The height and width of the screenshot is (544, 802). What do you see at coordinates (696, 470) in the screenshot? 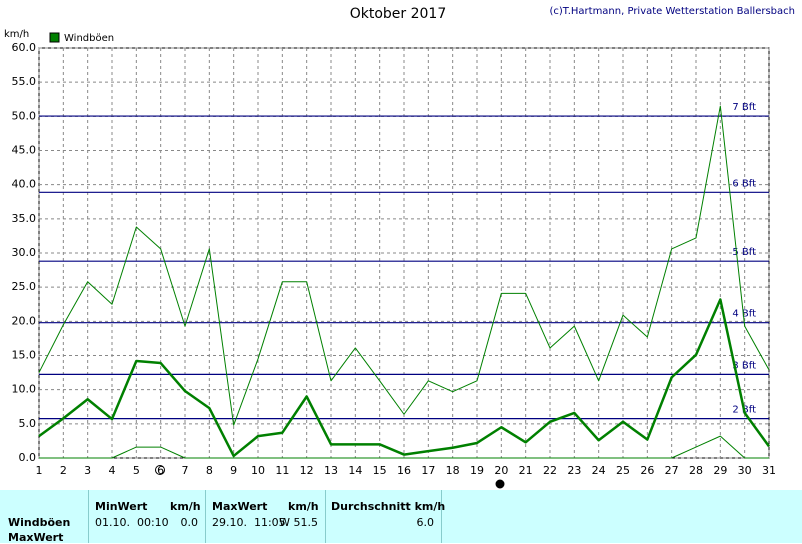
I see `x-tick-label: 28` at bounding box center [696, 470].